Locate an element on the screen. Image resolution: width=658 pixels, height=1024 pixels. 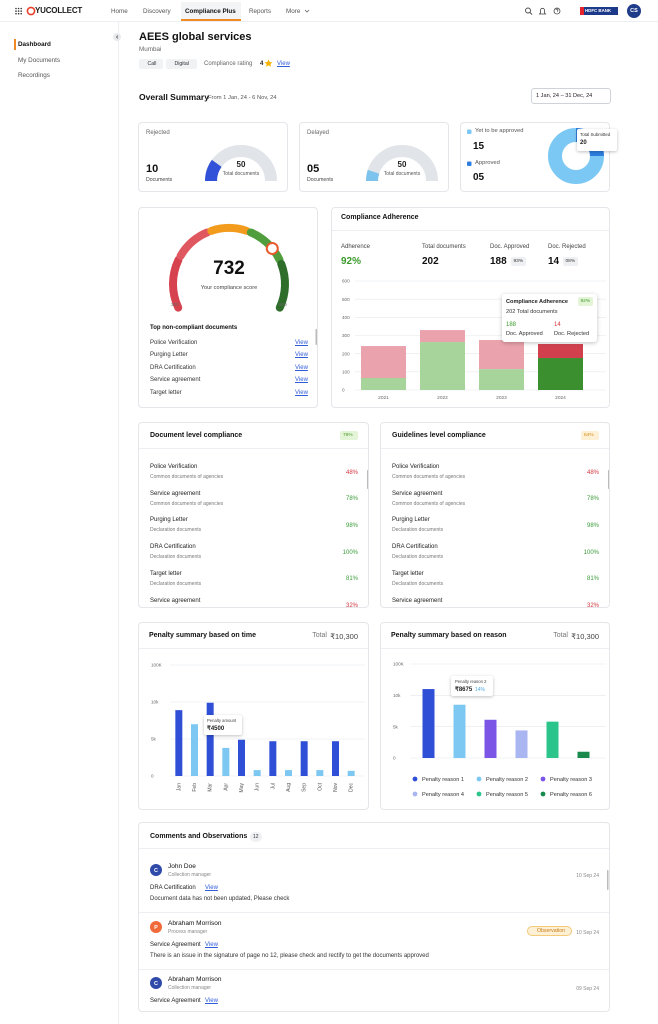
document-name: DRA Certification is located at coordinates (173, 367).